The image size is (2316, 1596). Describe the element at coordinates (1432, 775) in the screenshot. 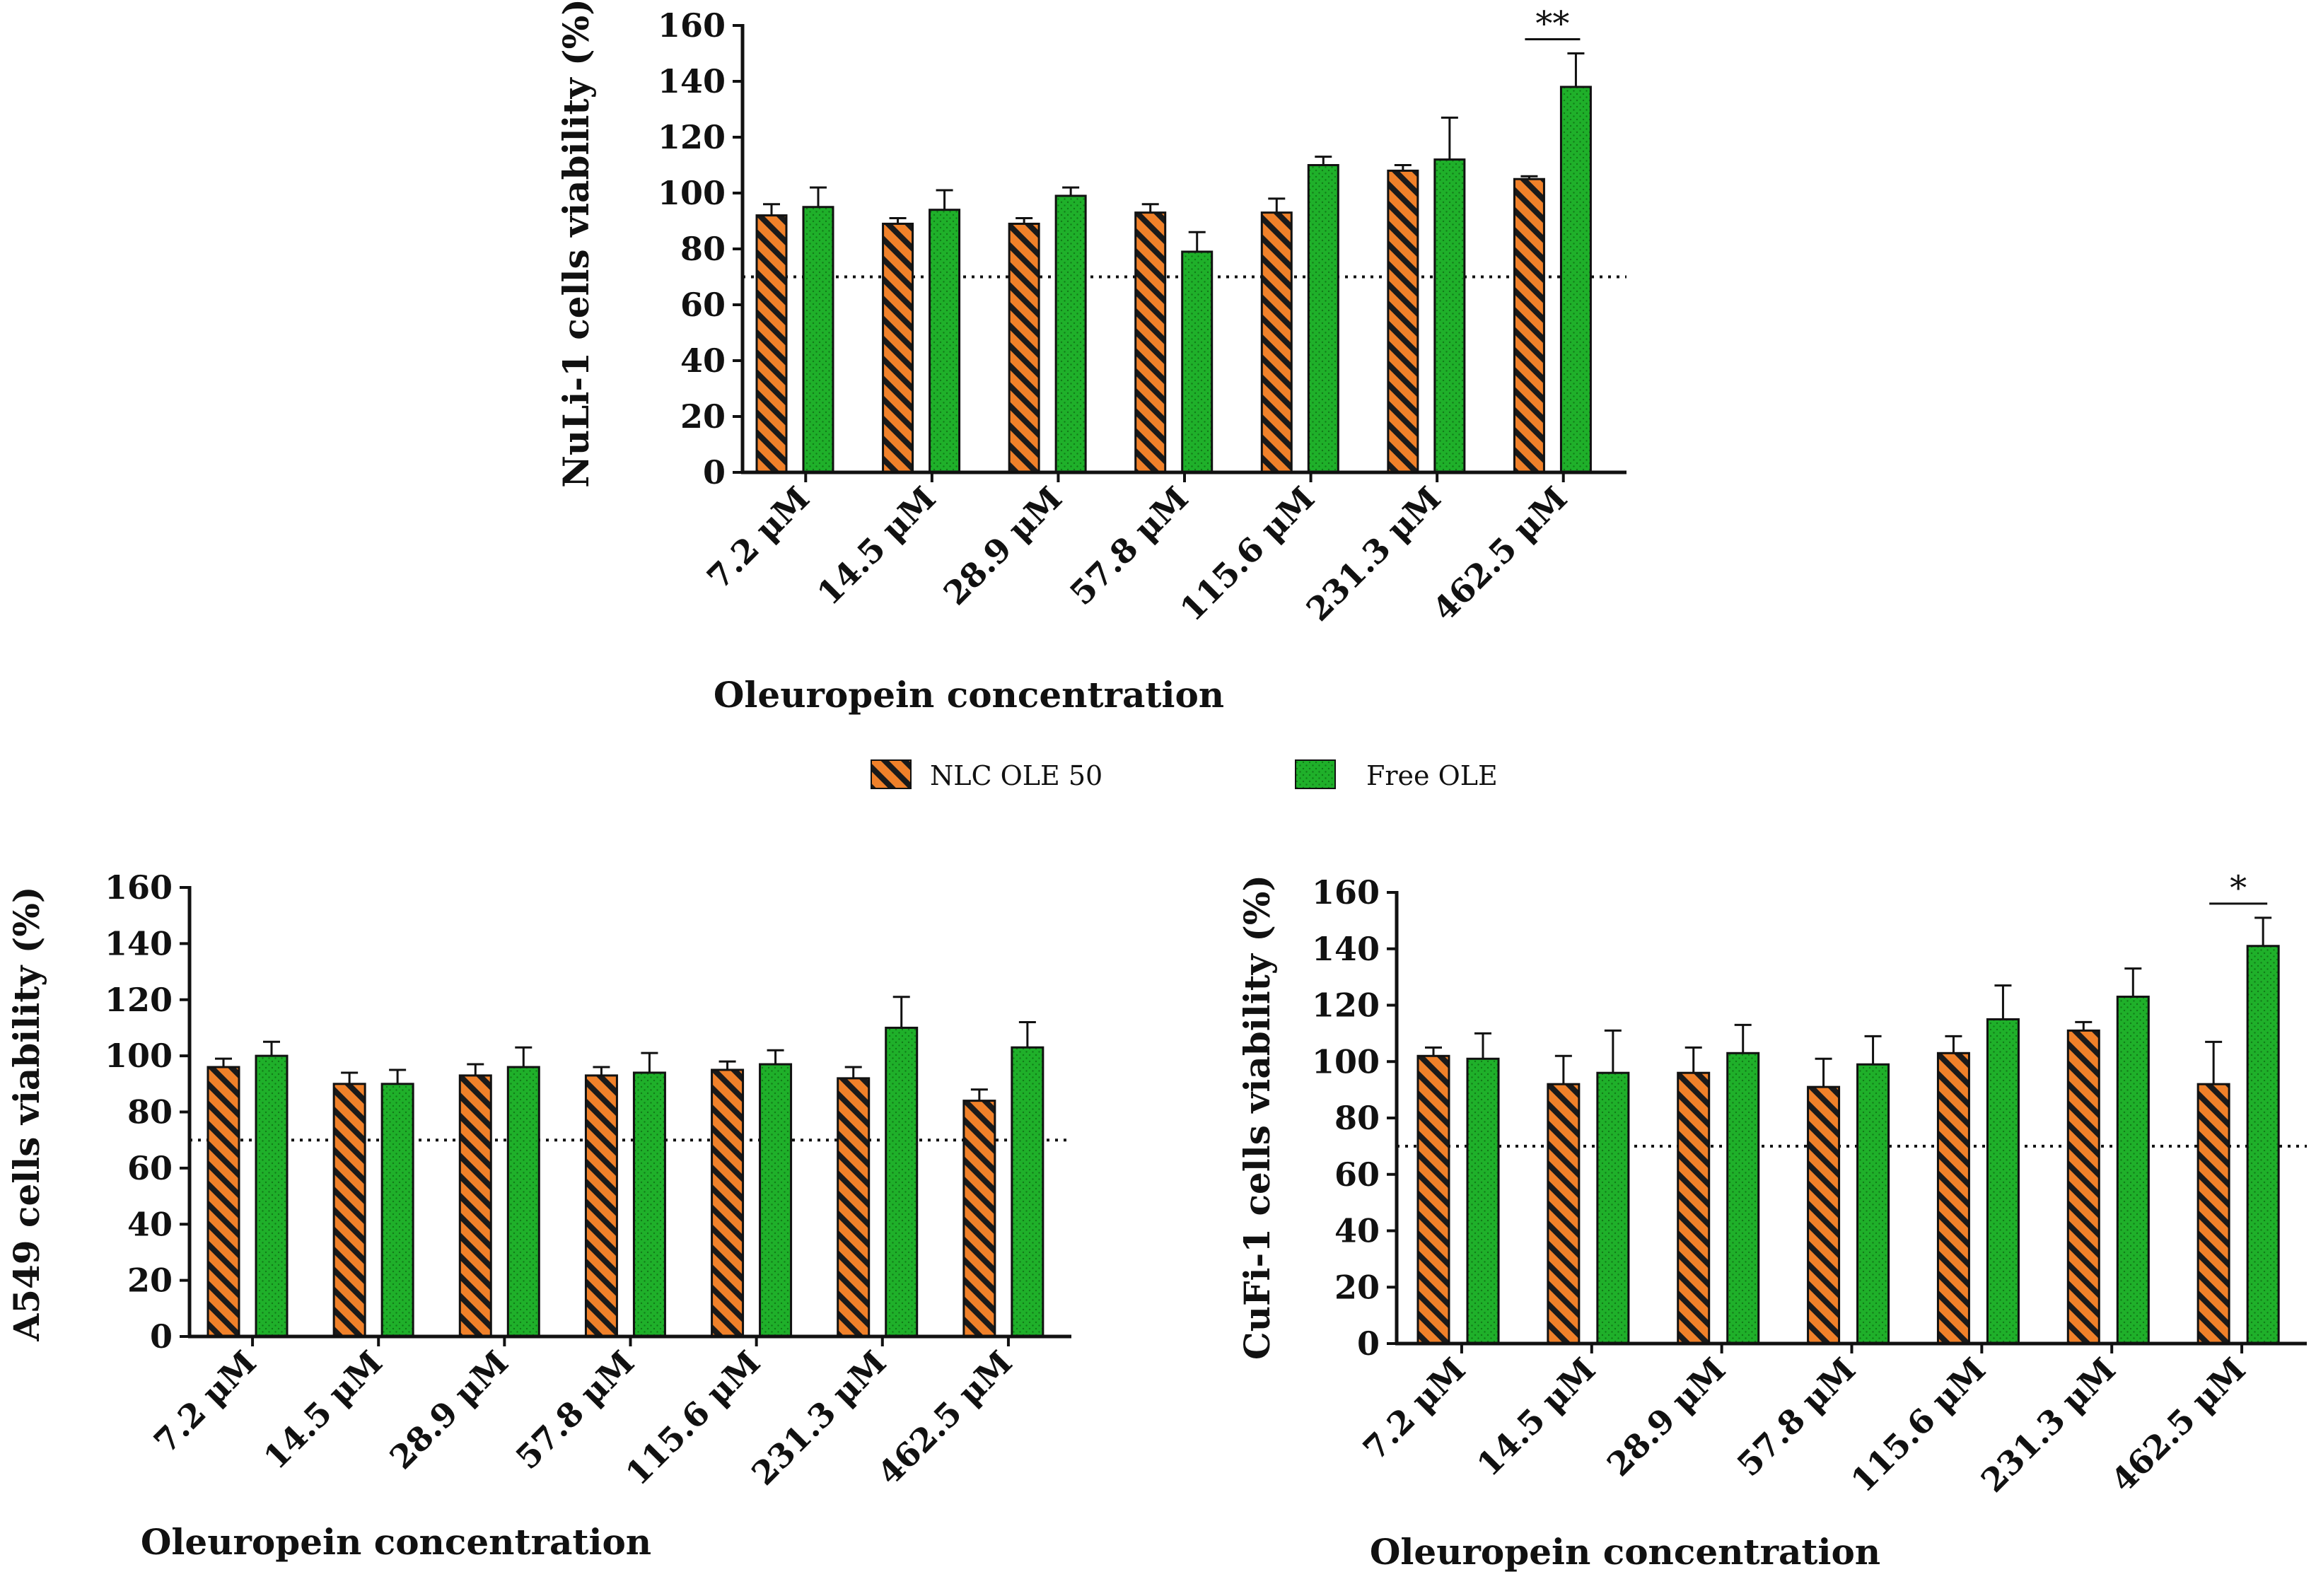

I see `legend-label-free-ole: Free OLE` at that location.